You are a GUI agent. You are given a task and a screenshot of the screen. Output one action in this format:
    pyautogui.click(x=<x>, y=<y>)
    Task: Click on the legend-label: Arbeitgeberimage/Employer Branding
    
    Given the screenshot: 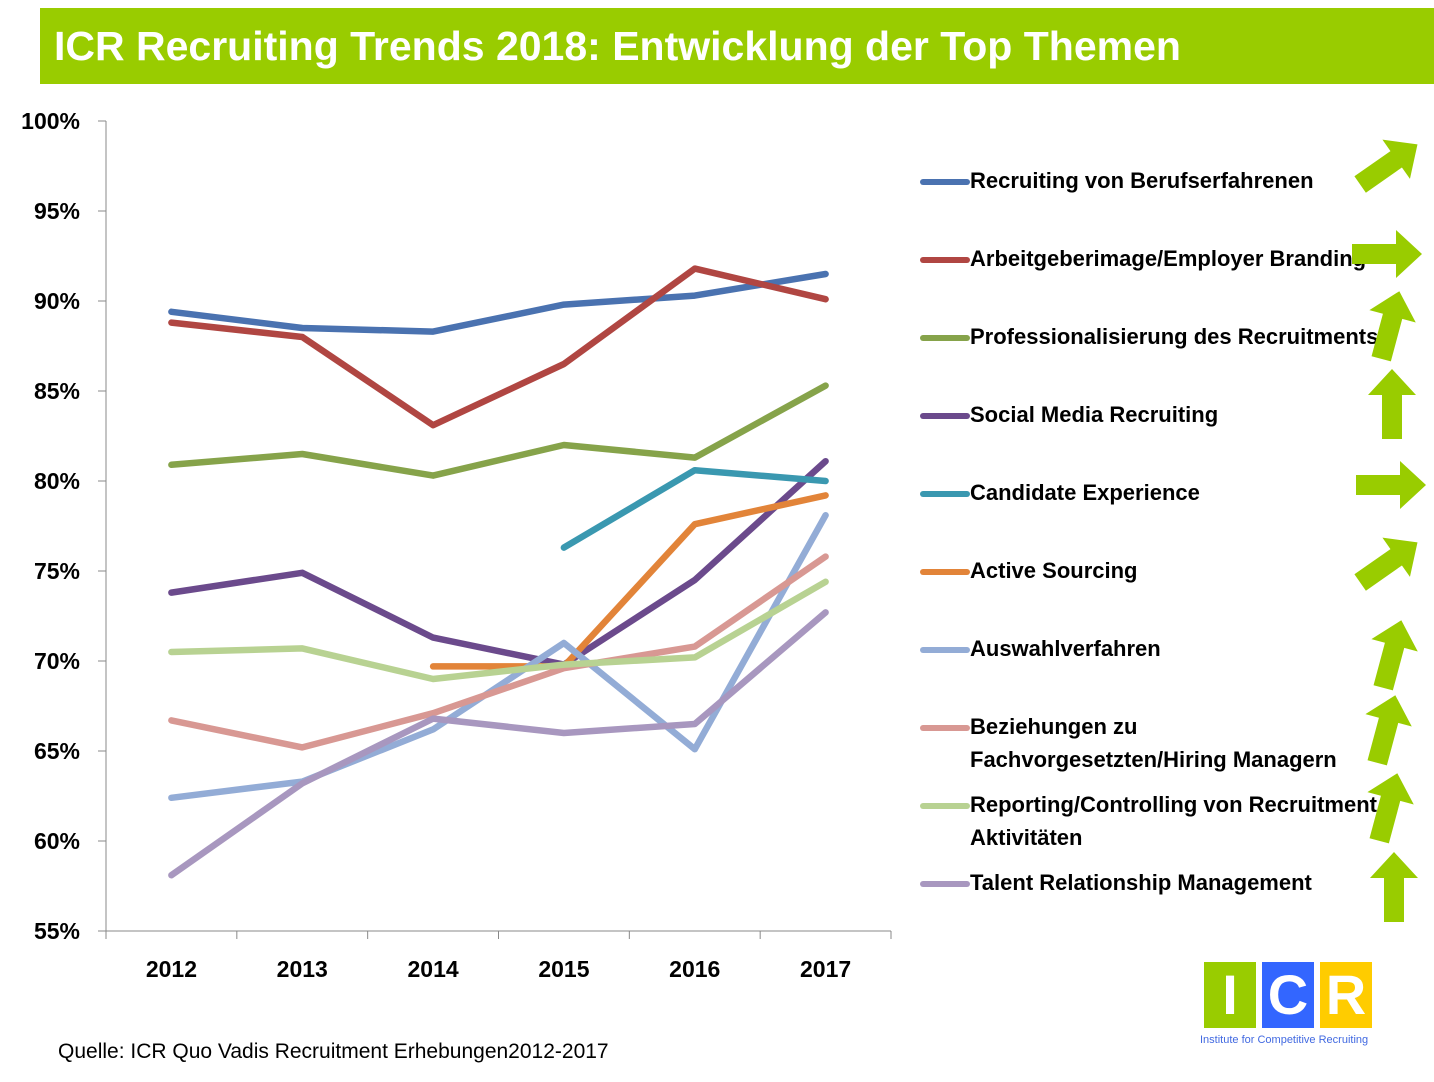 What is the action you would take?
    pyautogui.click(x=1168, y=258)
    